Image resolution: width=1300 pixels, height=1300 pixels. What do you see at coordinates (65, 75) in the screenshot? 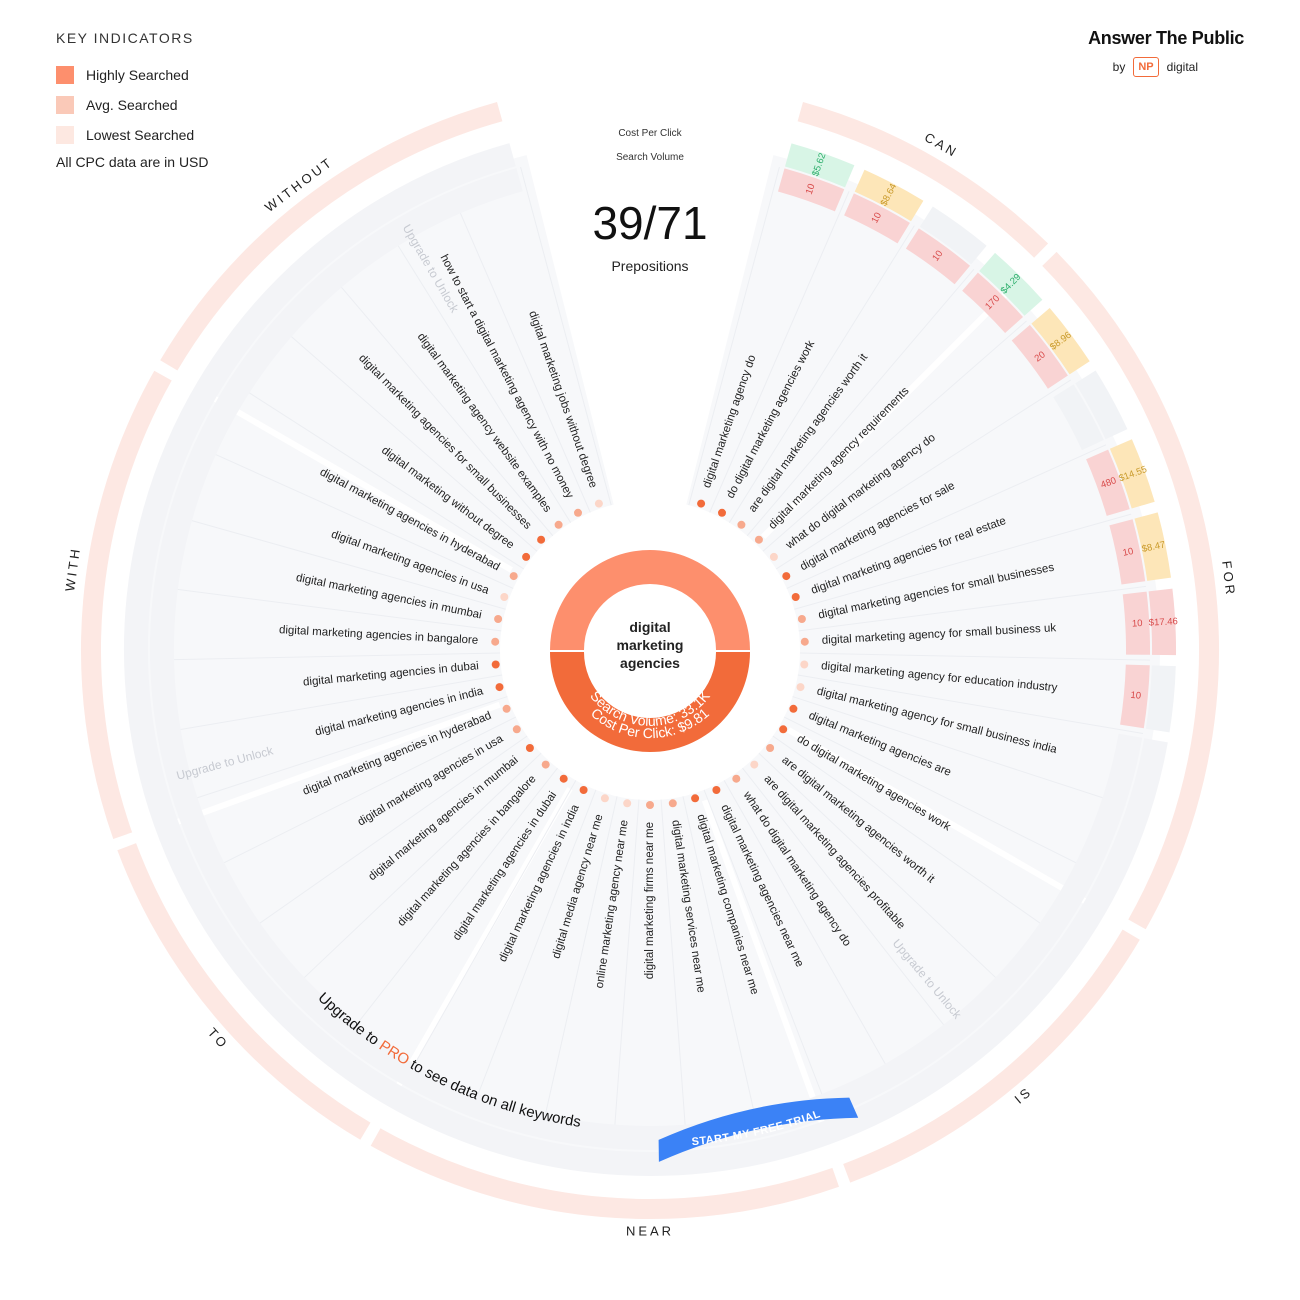
I see `legend-swatch-high` at bounding box center [65, 75].